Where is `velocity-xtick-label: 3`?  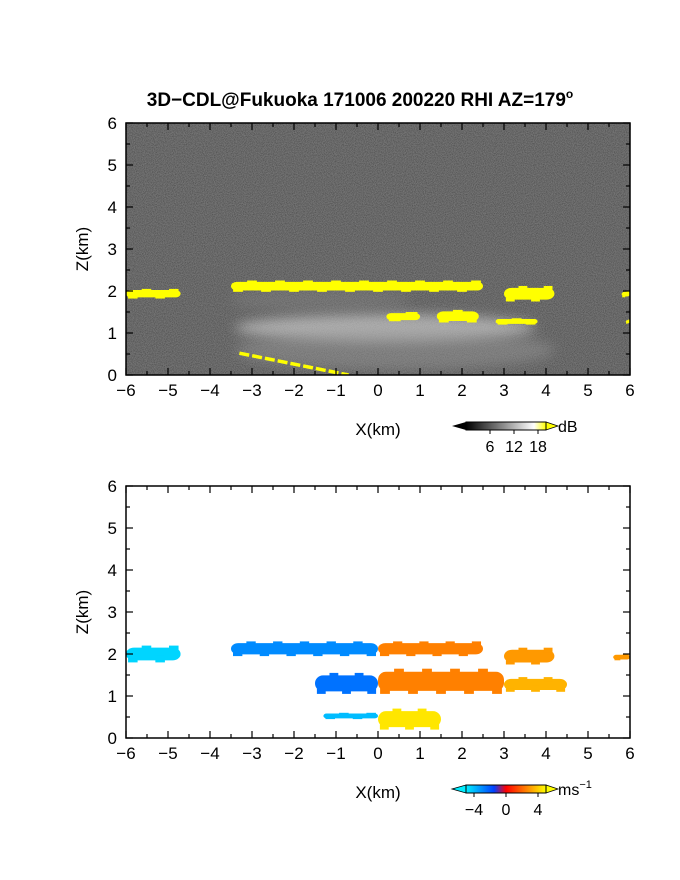
velocity-xtick-label: 3 is located at coordinates (503, 753).